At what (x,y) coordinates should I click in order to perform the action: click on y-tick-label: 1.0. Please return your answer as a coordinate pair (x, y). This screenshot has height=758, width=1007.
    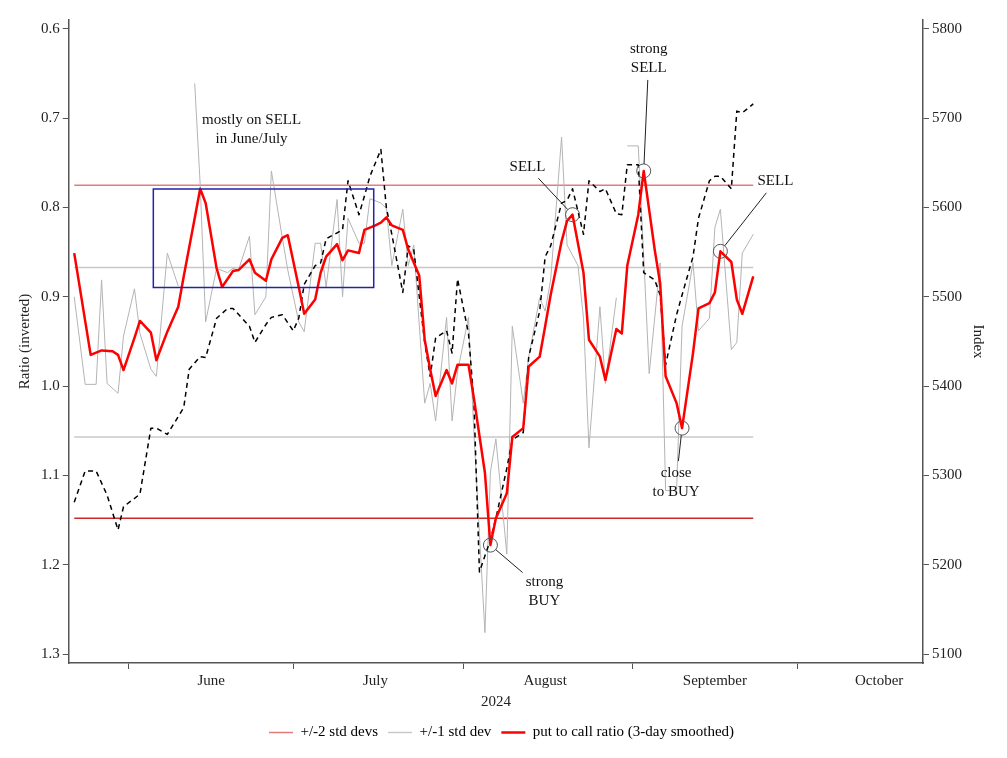
    Looking at the image, I should click on (50, 385).